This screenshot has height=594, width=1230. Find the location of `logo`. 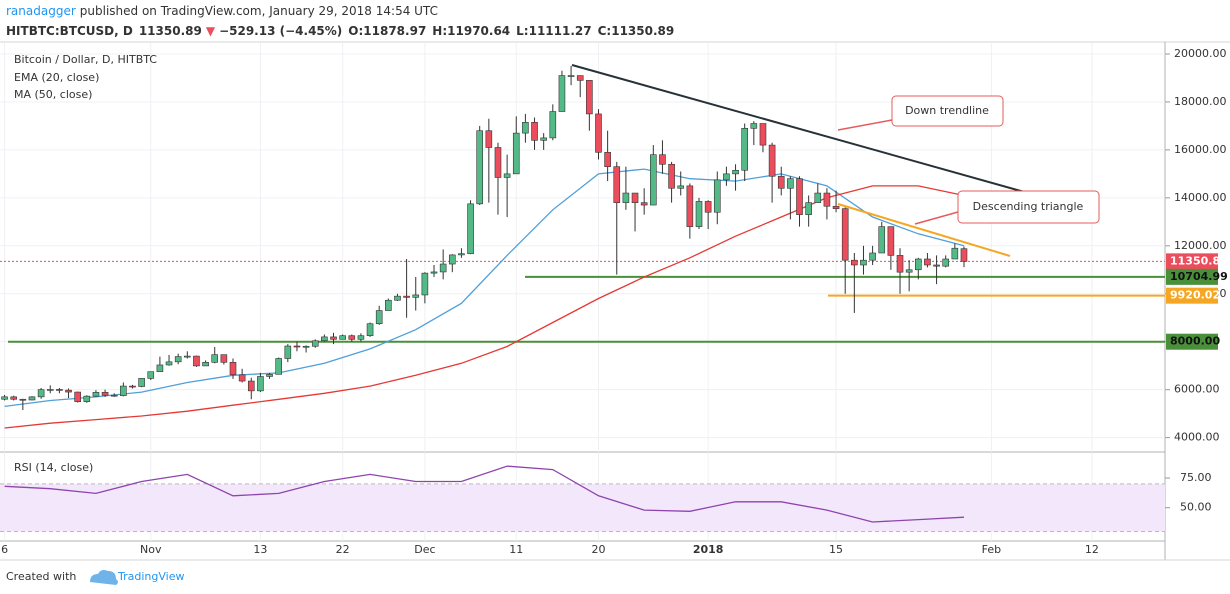

logo is located at coordinates (104, 577).